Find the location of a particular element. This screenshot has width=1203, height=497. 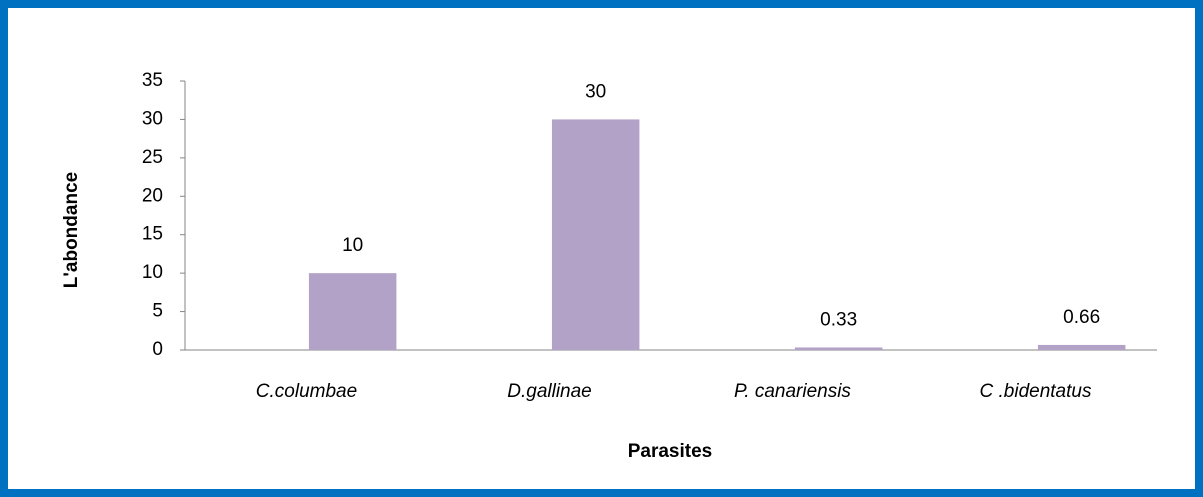

y-tick-label: 0 is located at coordinates (157, 349).